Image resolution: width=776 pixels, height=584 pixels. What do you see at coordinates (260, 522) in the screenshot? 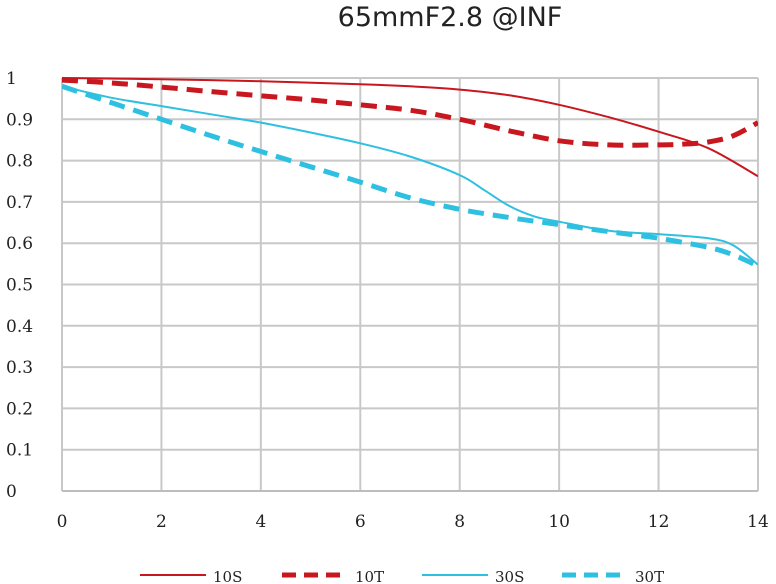
I see `x-tick-label: 4` at bounding box center [260, 522].